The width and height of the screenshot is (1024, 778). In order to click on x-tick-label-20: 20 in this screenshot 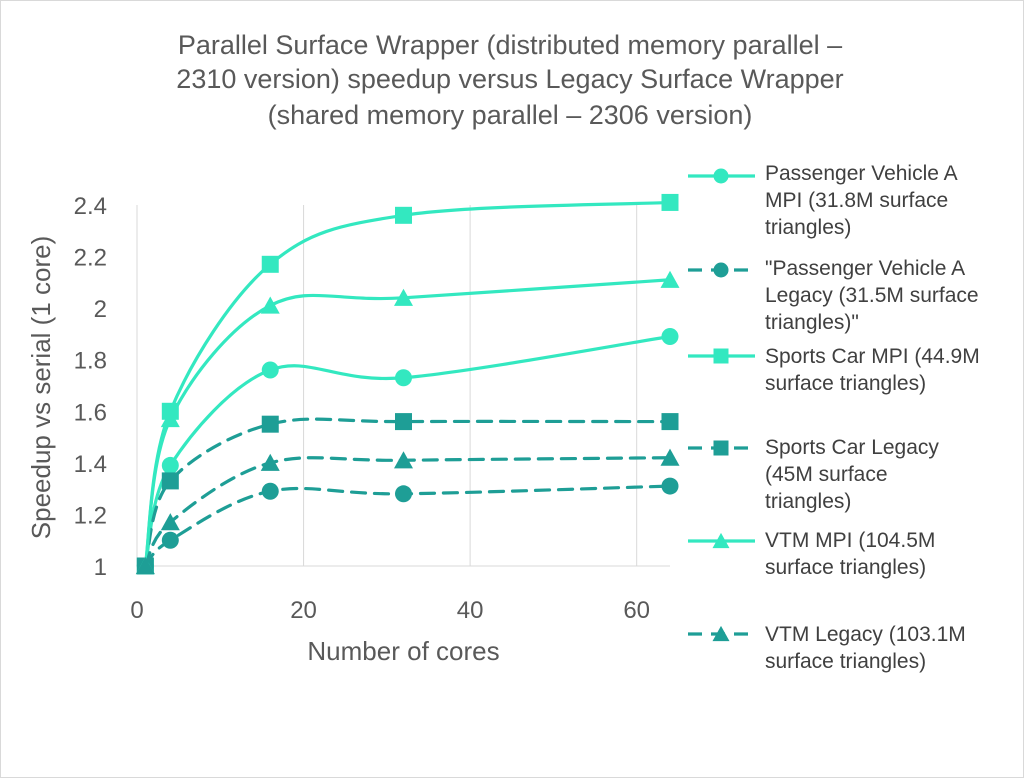, I will do `click(303, 610)`.